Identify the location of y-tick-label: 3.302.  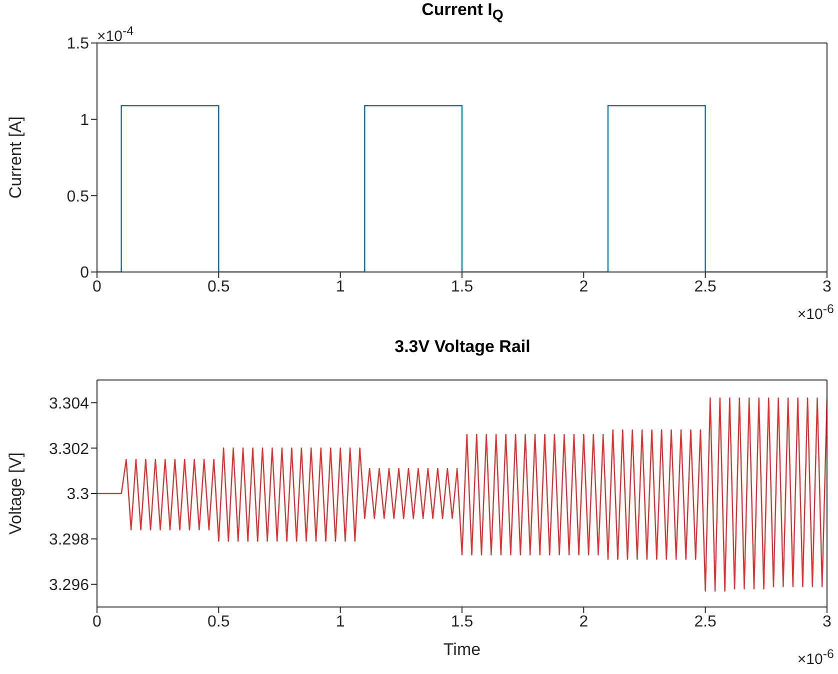
(69, 449).